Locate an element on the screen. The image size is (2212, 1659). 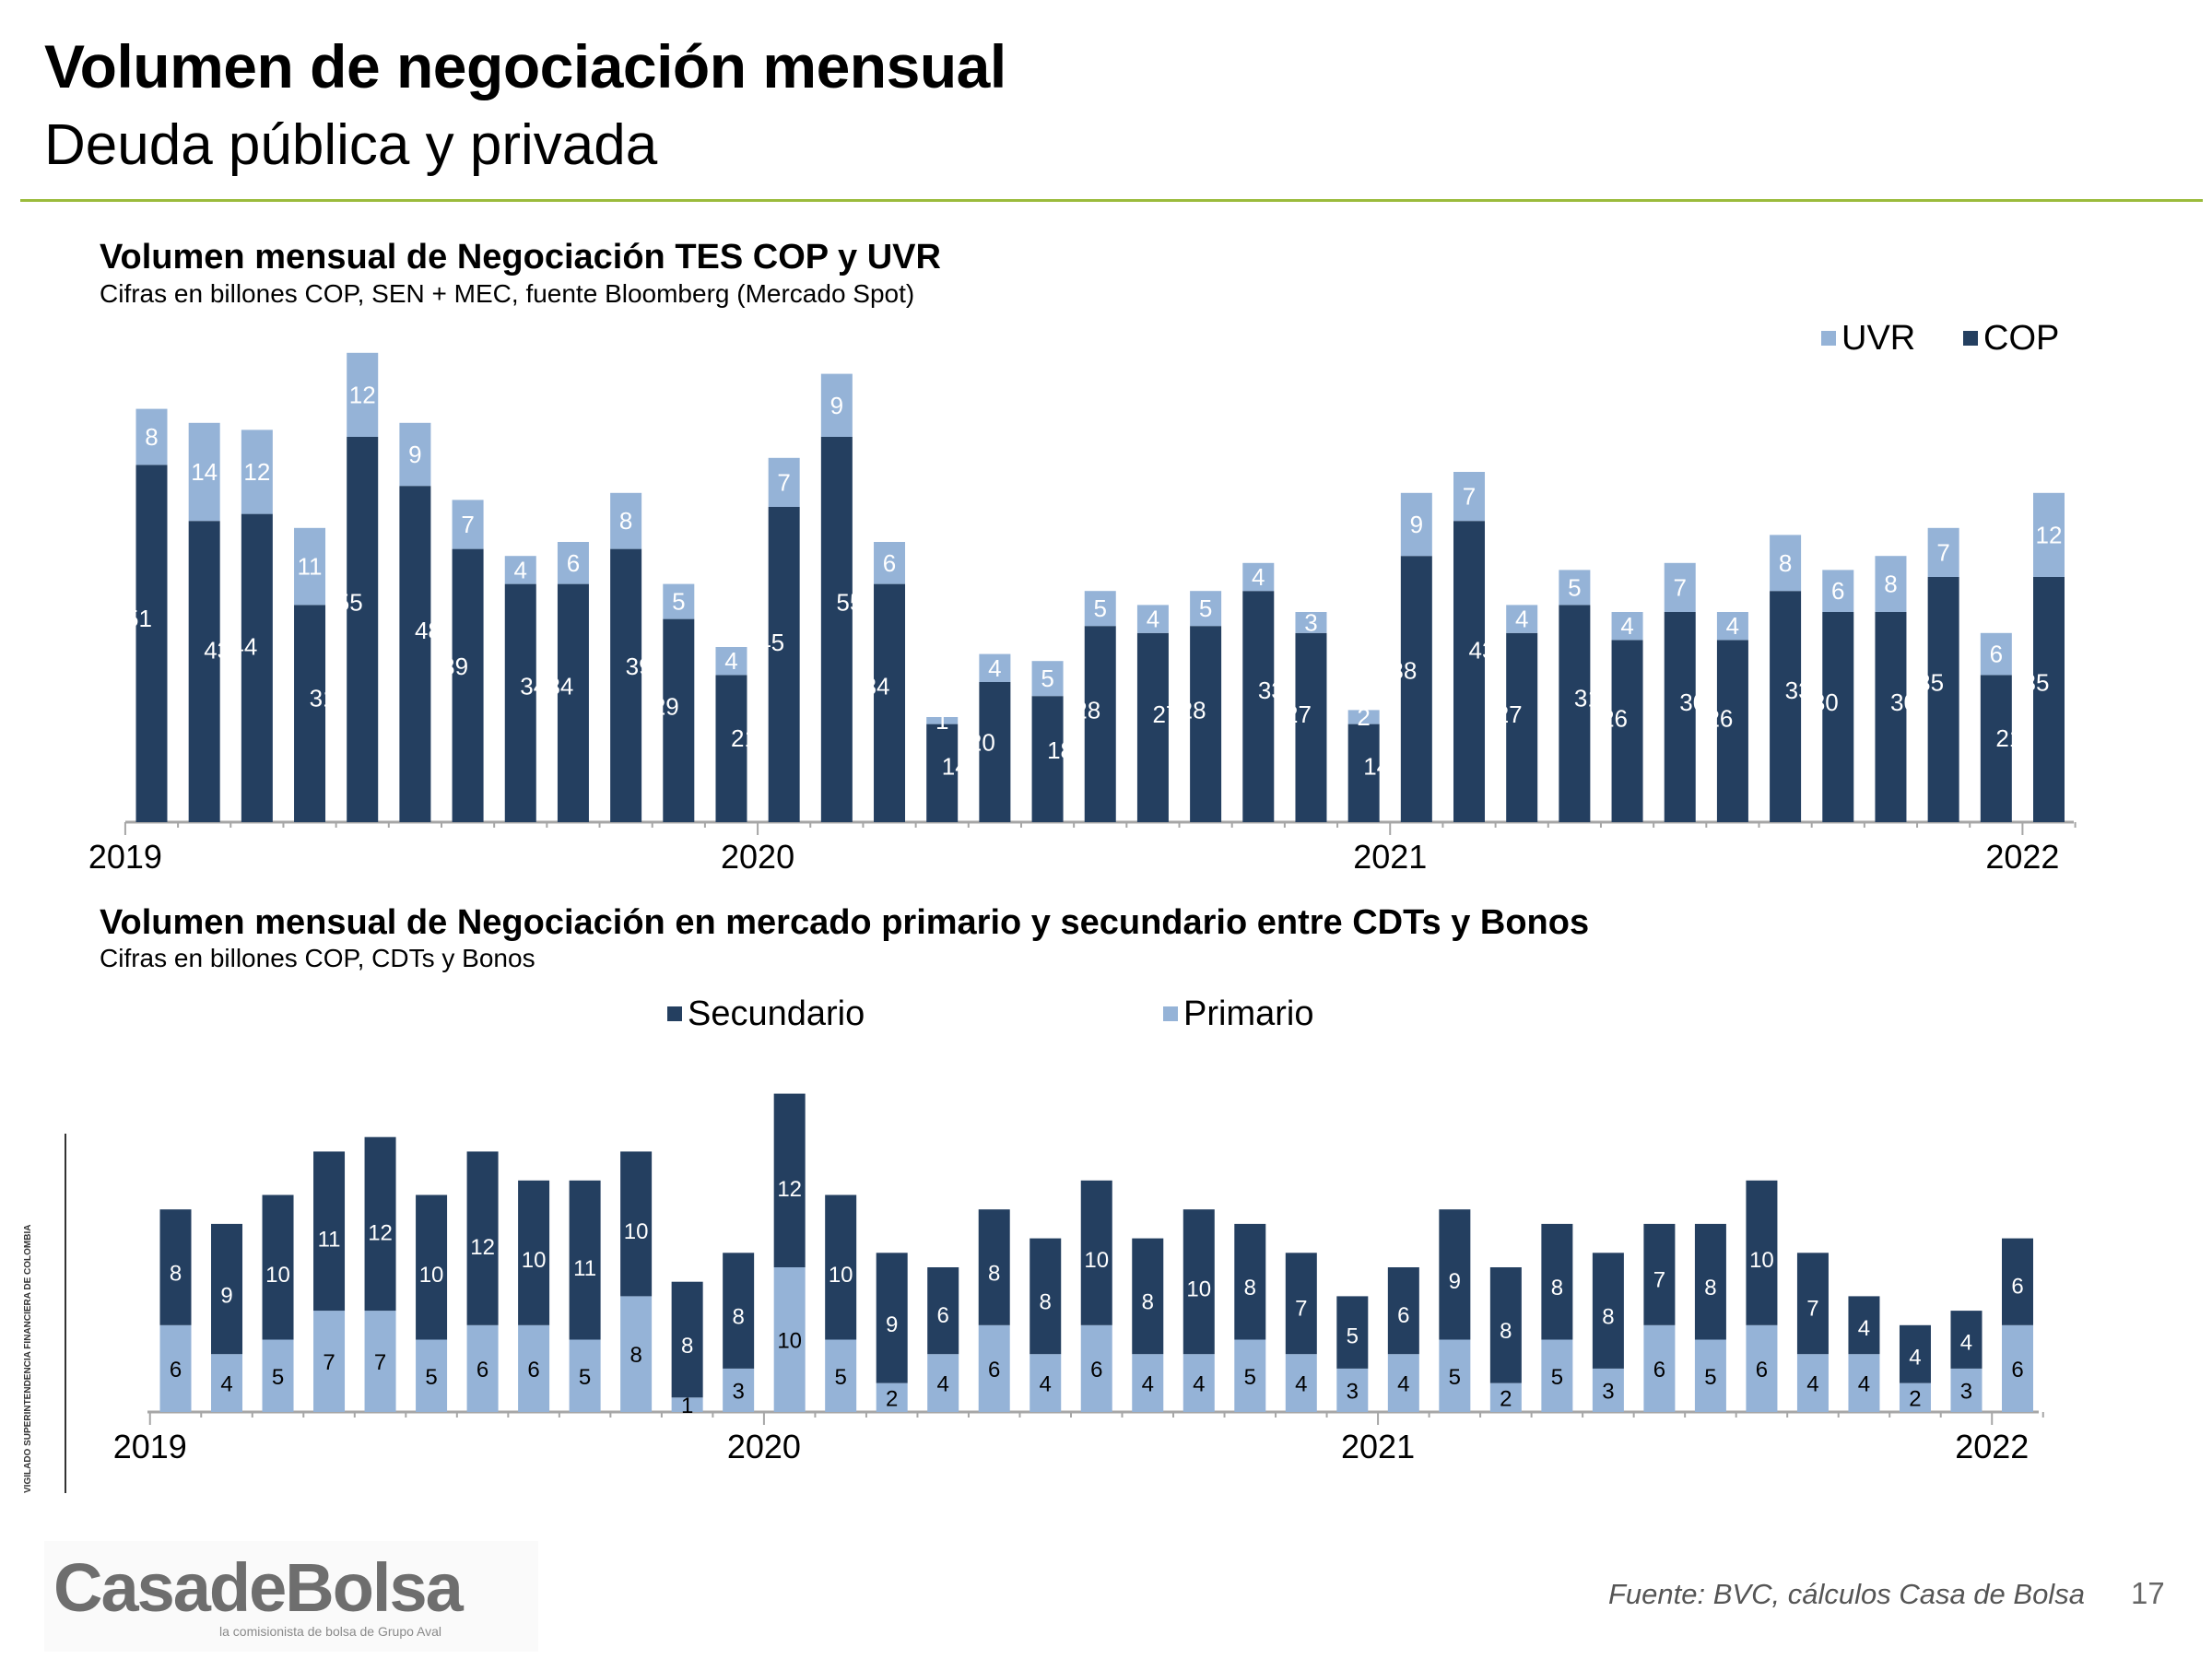
data-label-uvr: 14 is located at coordinates (204, 472).